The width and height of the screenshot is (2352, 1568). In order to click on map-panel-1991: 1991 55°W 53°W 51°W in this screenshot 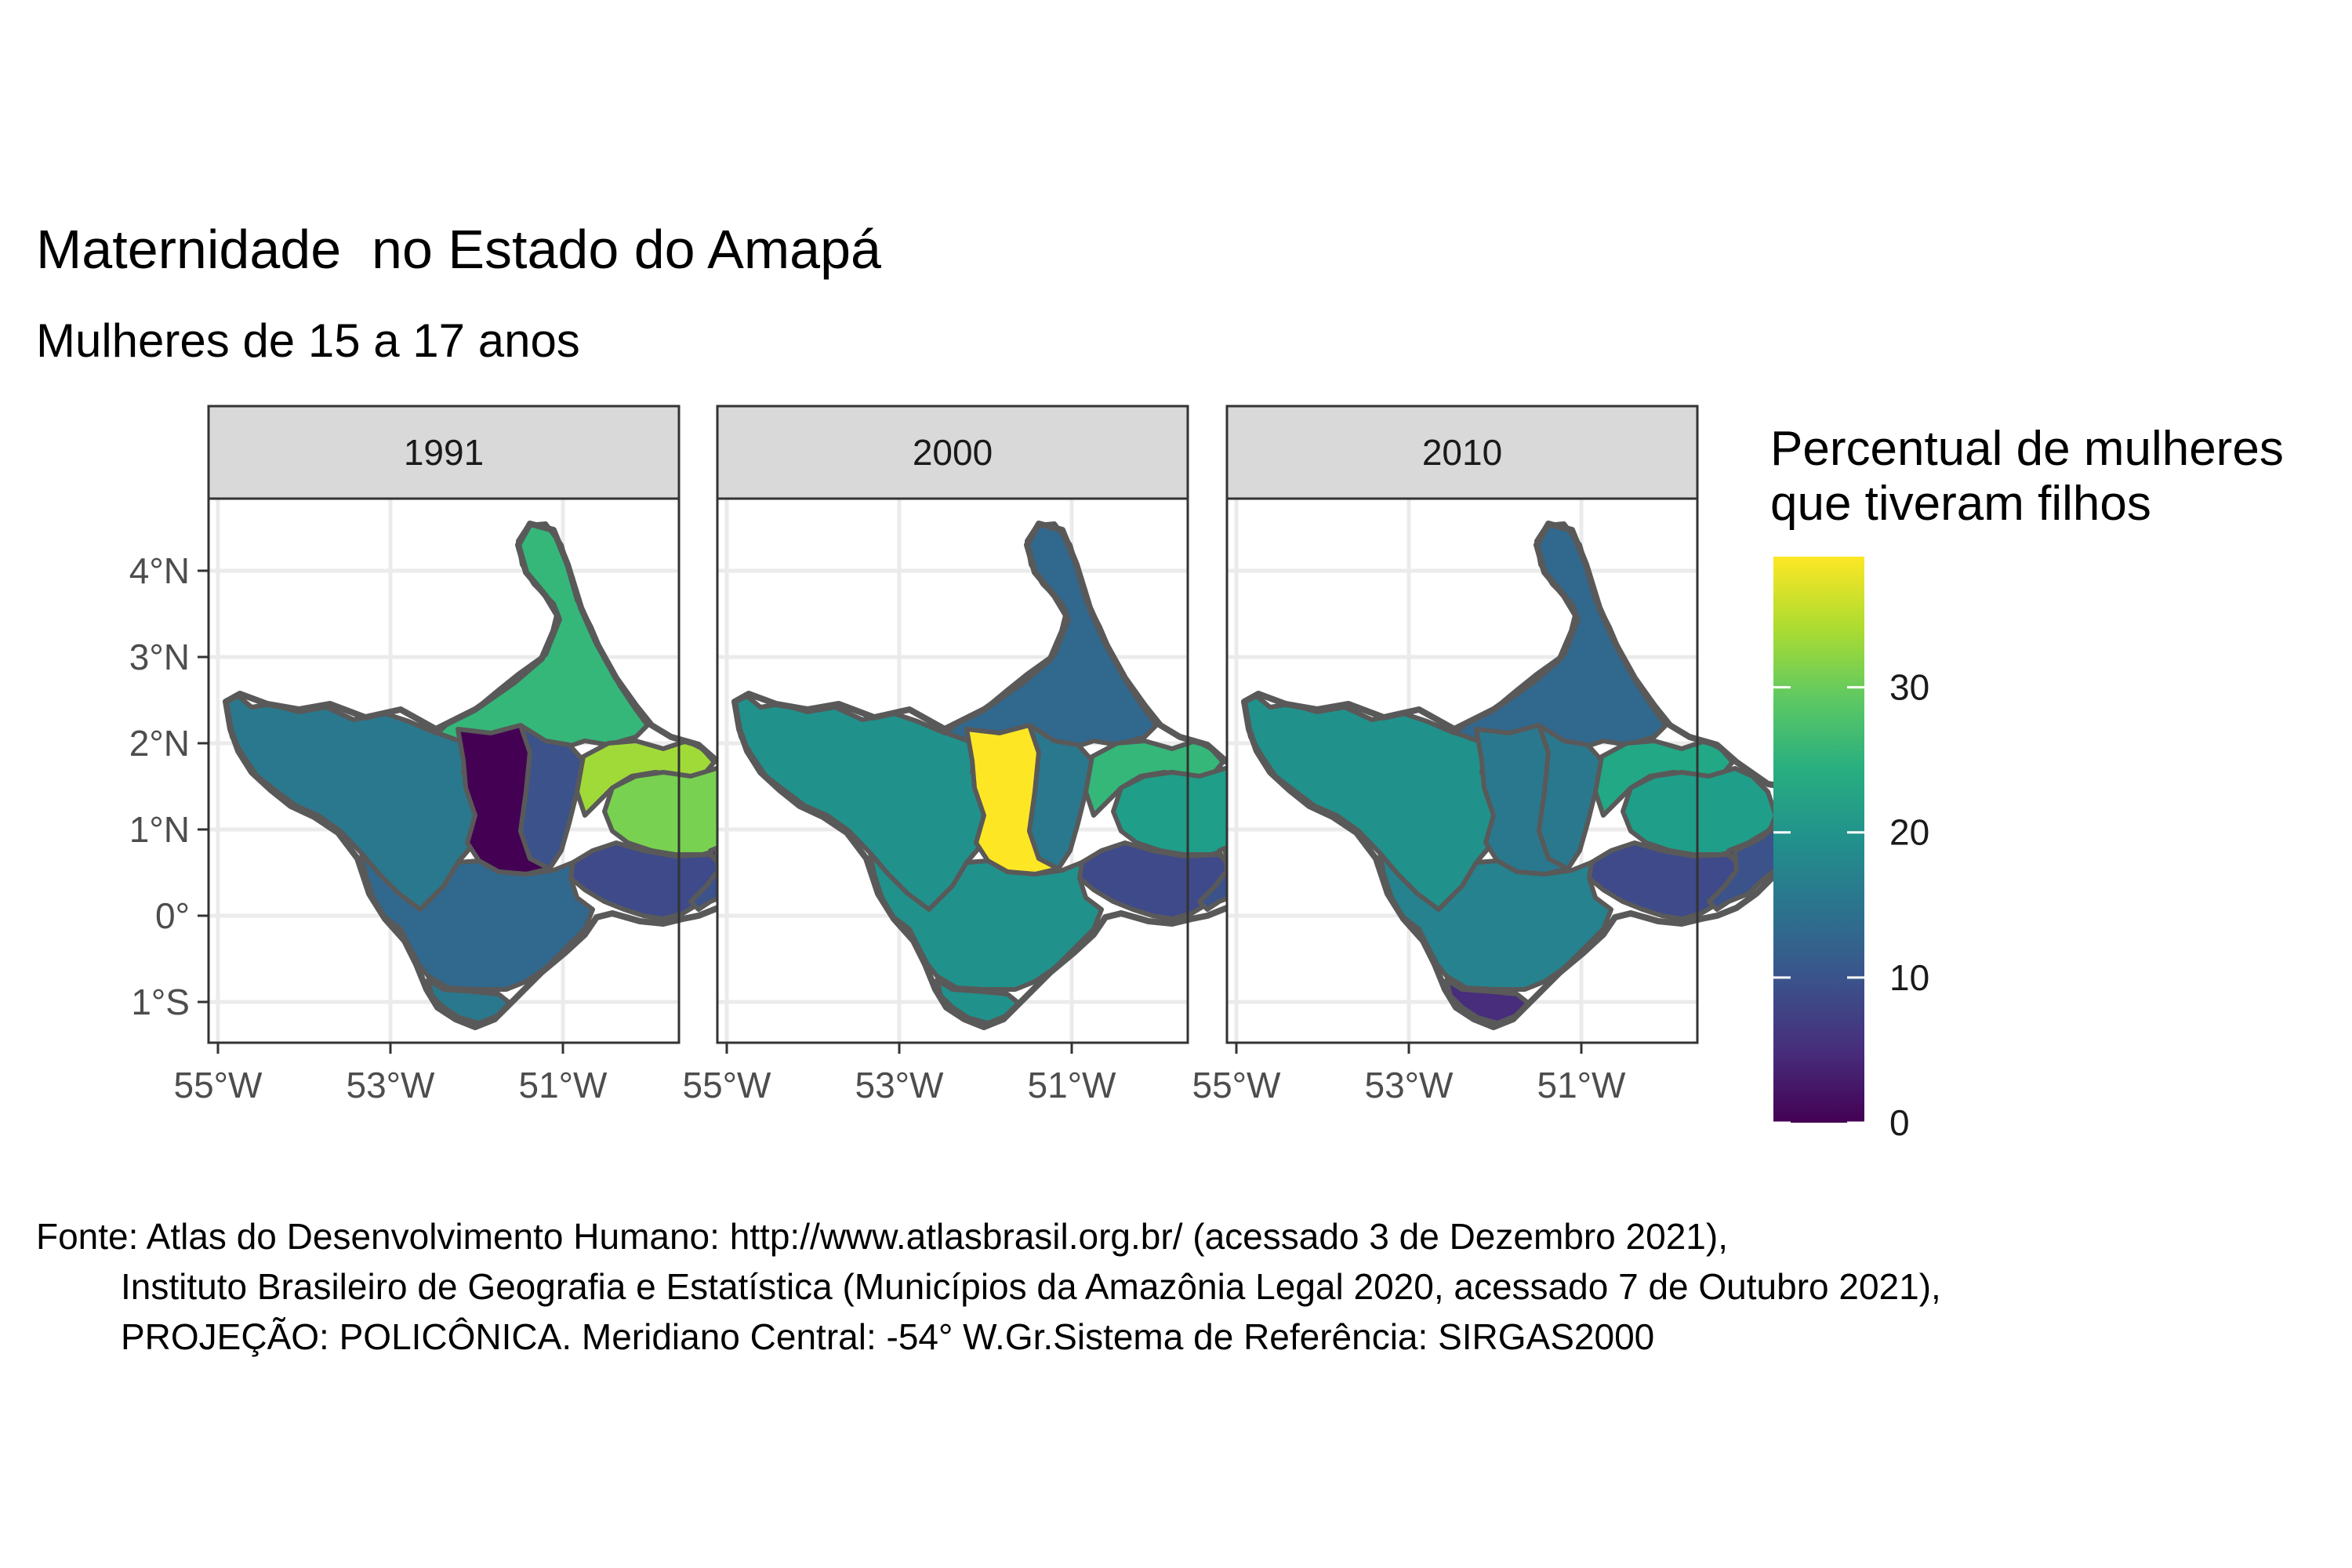, I will do `click(483, 755)`.